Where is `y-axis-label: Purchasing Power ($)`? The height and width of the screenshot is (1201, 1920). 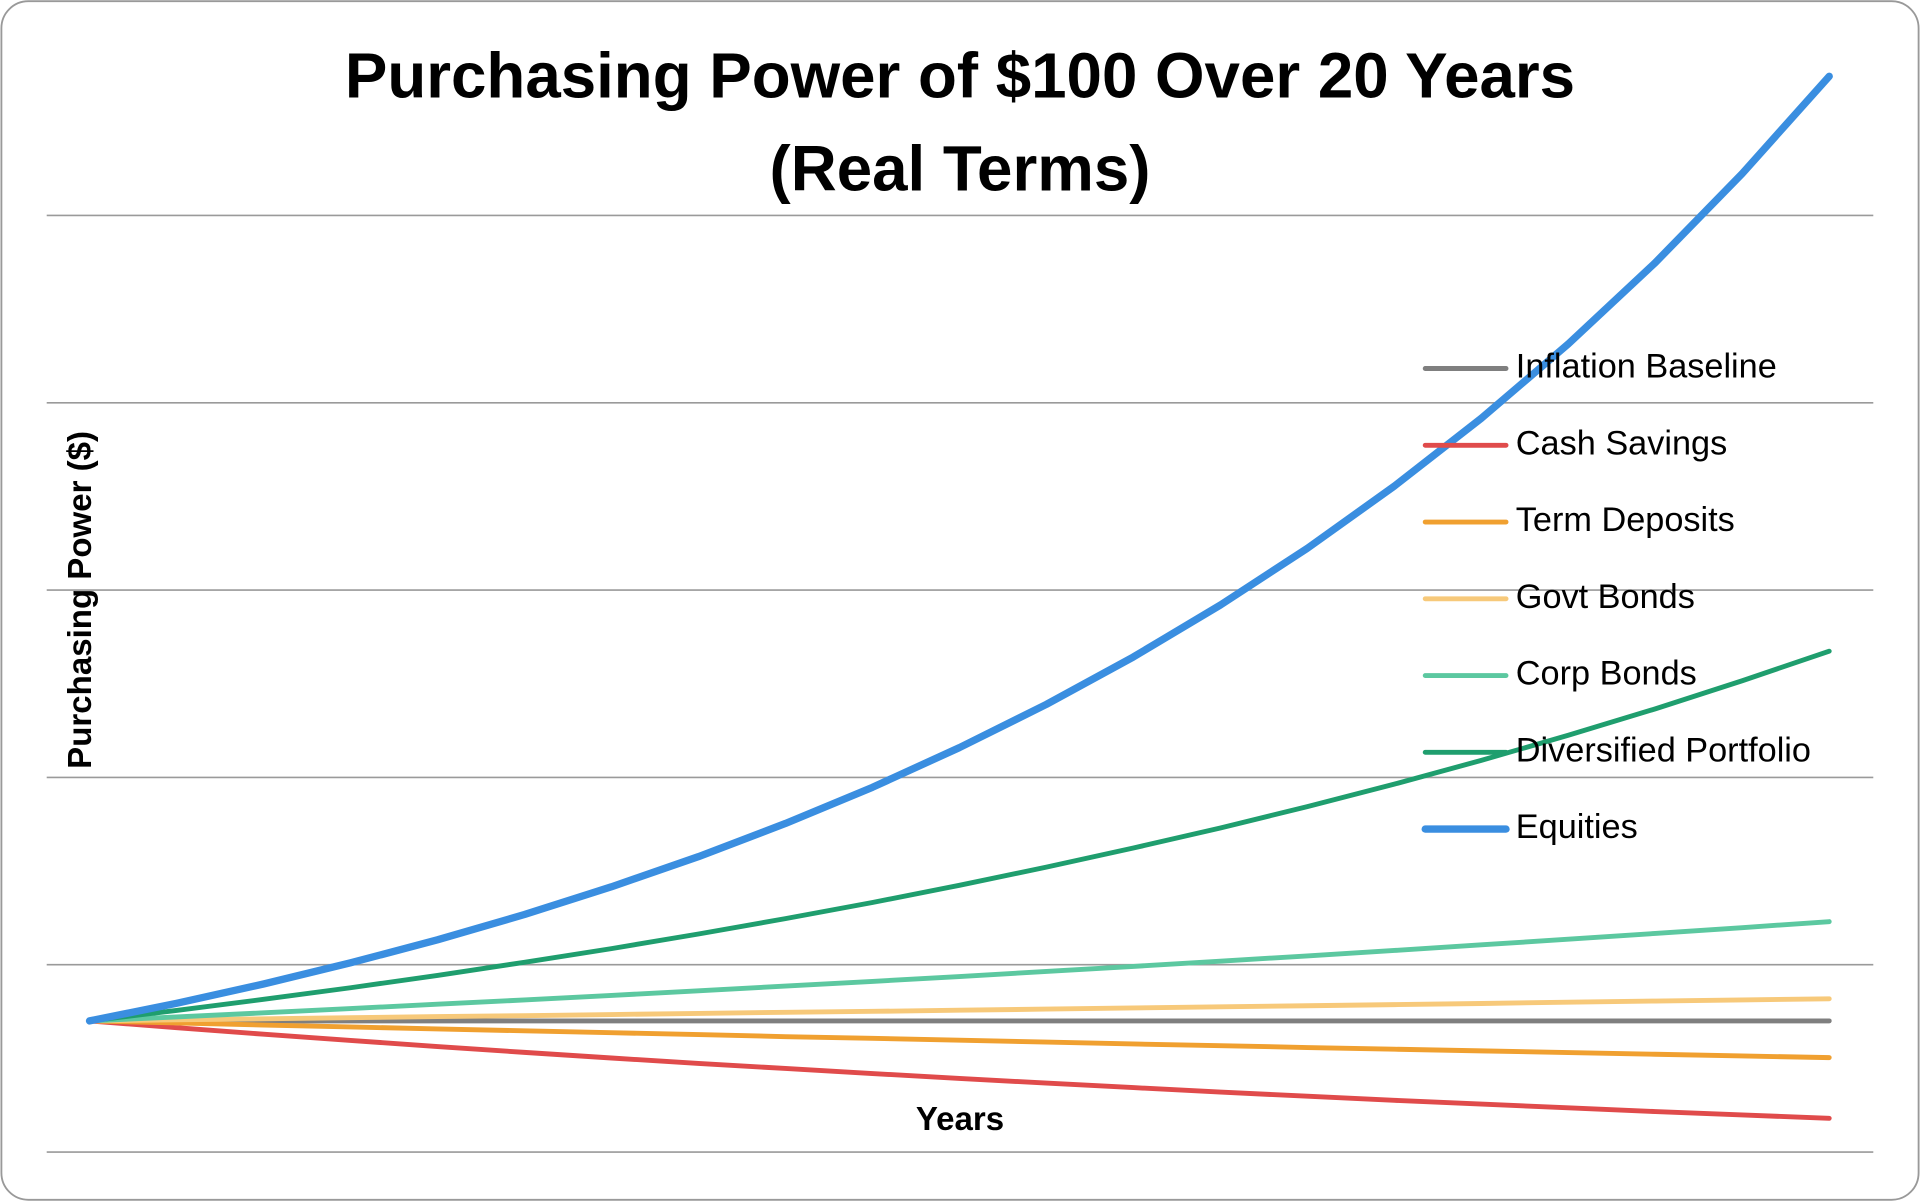 y-axis-label: Purchasing Power ($) is located at coordinates (80, 600).